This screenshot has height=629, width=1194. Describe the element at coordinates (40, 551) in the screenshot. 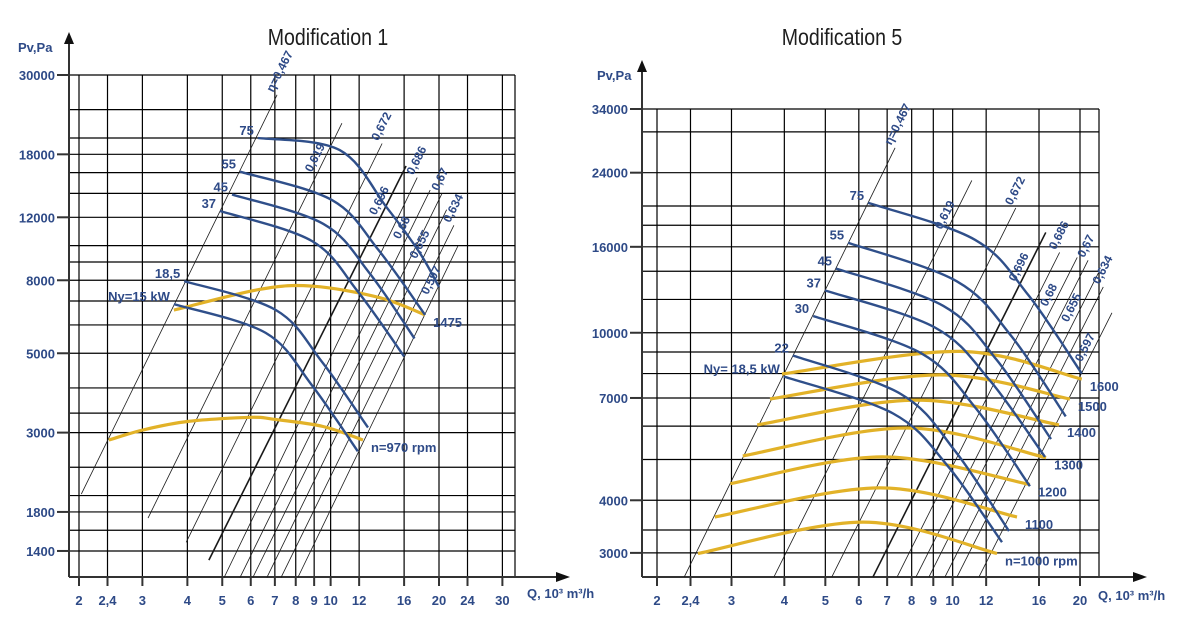

I see `y-tick-label: 1400` at that location.